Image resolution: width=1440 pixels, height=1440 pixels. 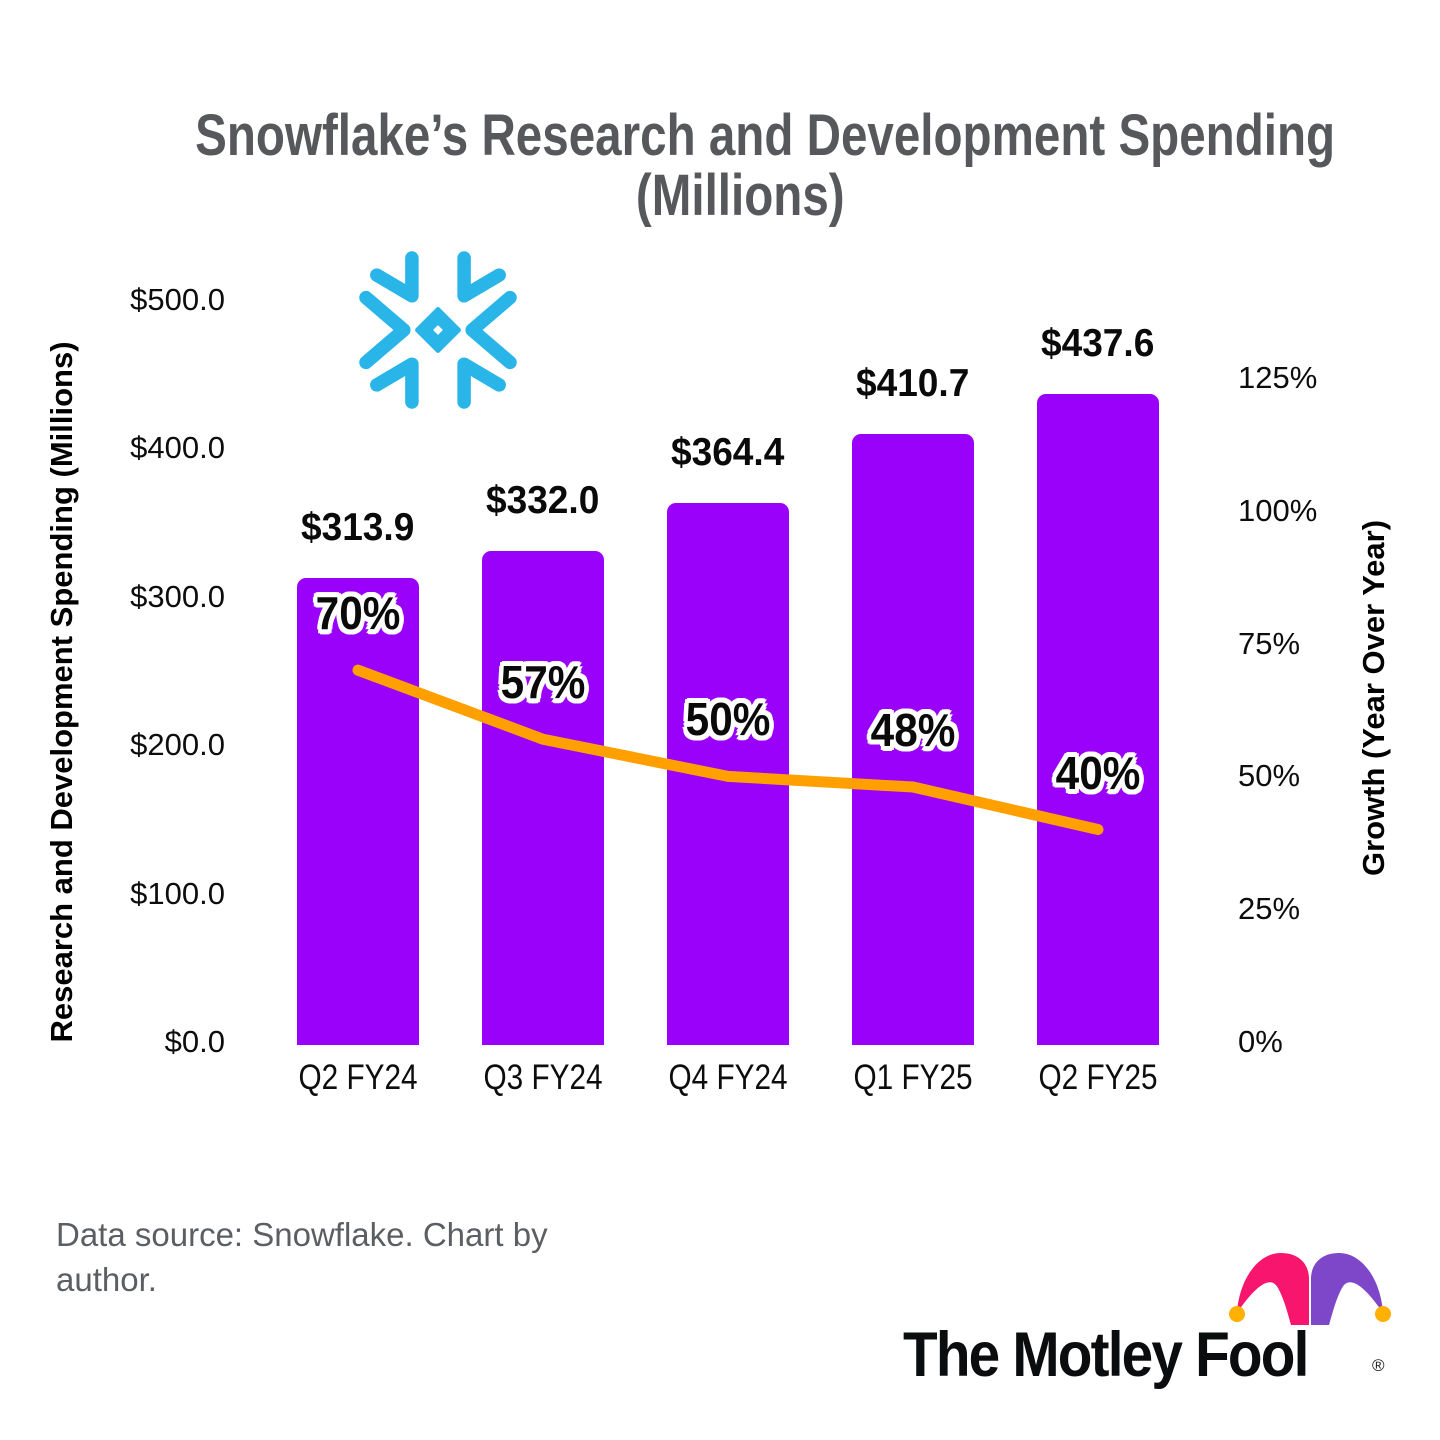 What do you see at coordinates (543, 682) in the screenshot?
I see `growth-label-text: 57%` at bounding box center [543, 682].